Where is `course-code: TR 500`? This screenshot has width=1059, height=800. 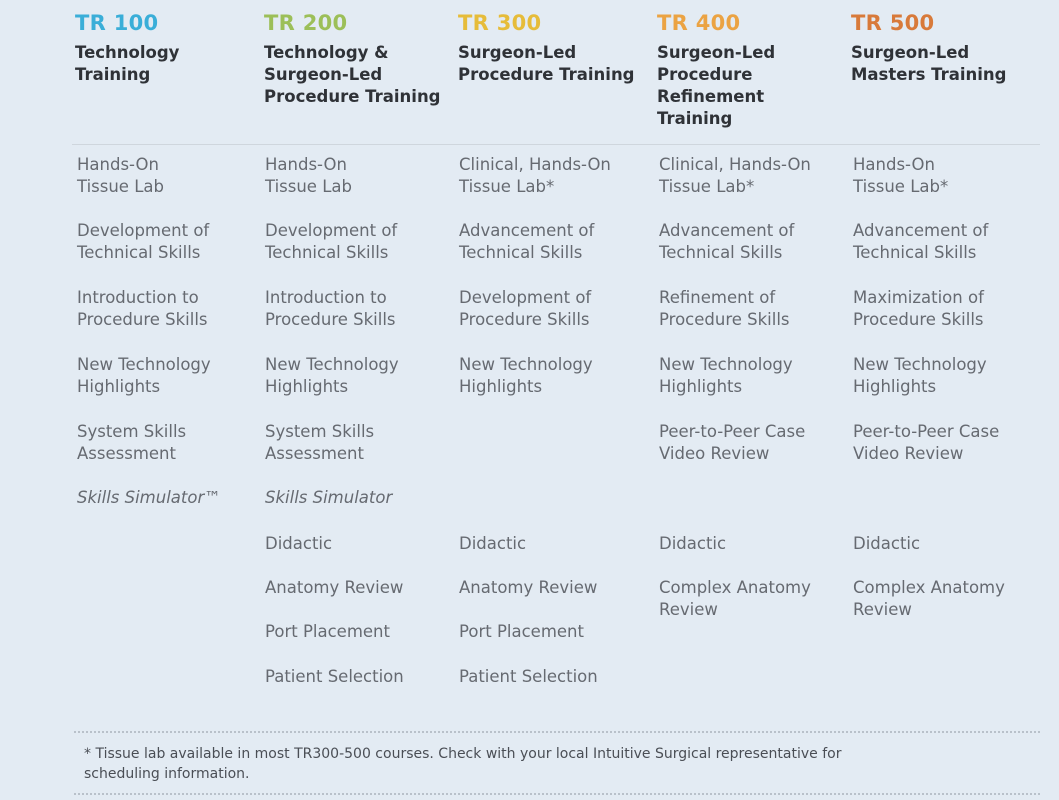 course-code: TR 500 is located at coordinates (893, 23).